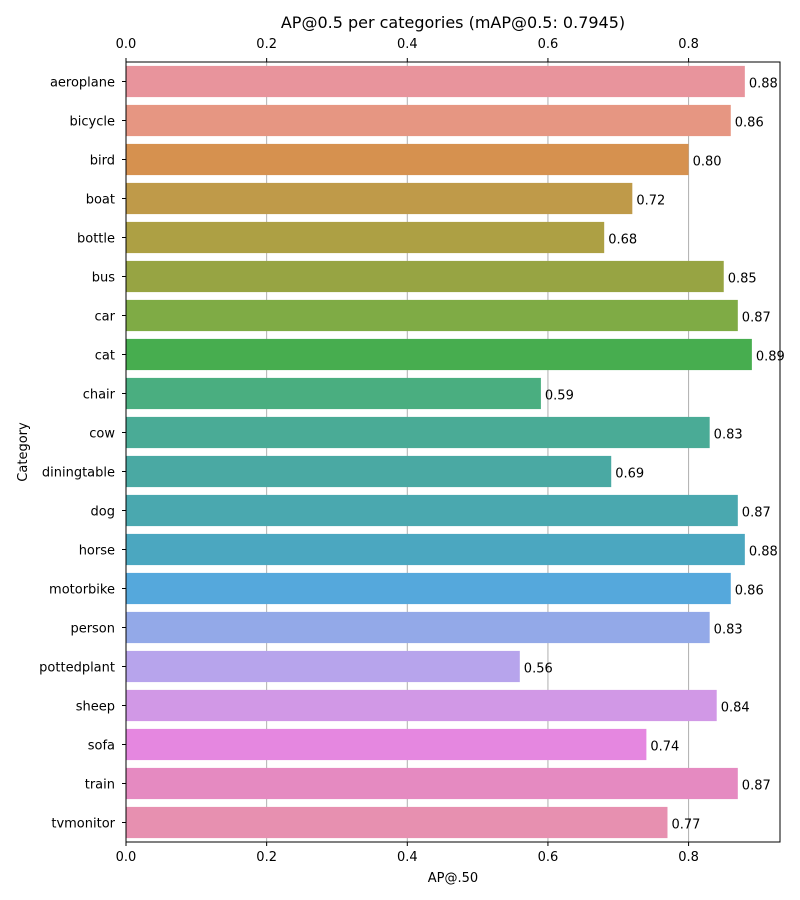 The height and width of the screenshot is (900, 800). What do you see at coordinates (548, 44) in the screenshot?
I see `x-tick-label-top: 0.6` at bounding box center [548, 44].